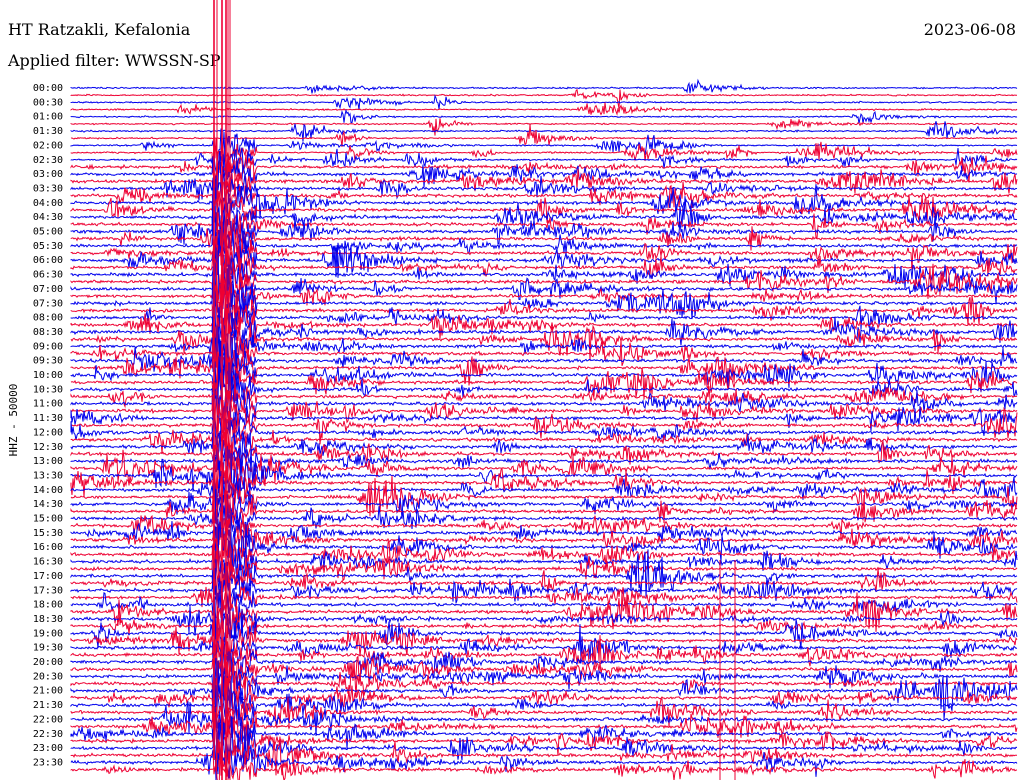 The width and height of the screenshot is (1024, 780). I want to click on time-tick-label: 16:00, so click(48, 547).